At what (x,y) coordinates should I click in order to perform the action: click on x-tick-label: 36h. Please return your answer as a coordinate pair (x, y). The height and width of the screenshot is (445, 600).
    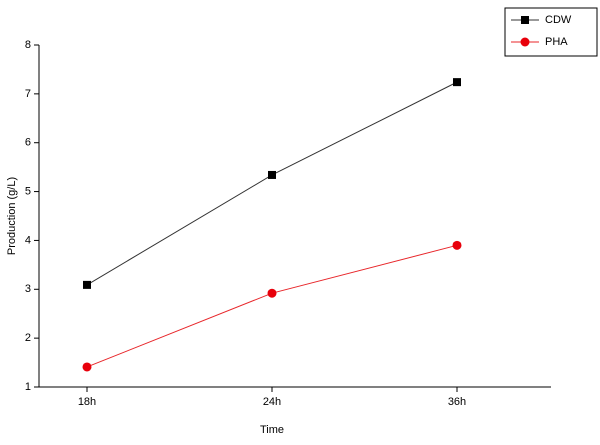
    Looking at the image, I should click on (457, 402).